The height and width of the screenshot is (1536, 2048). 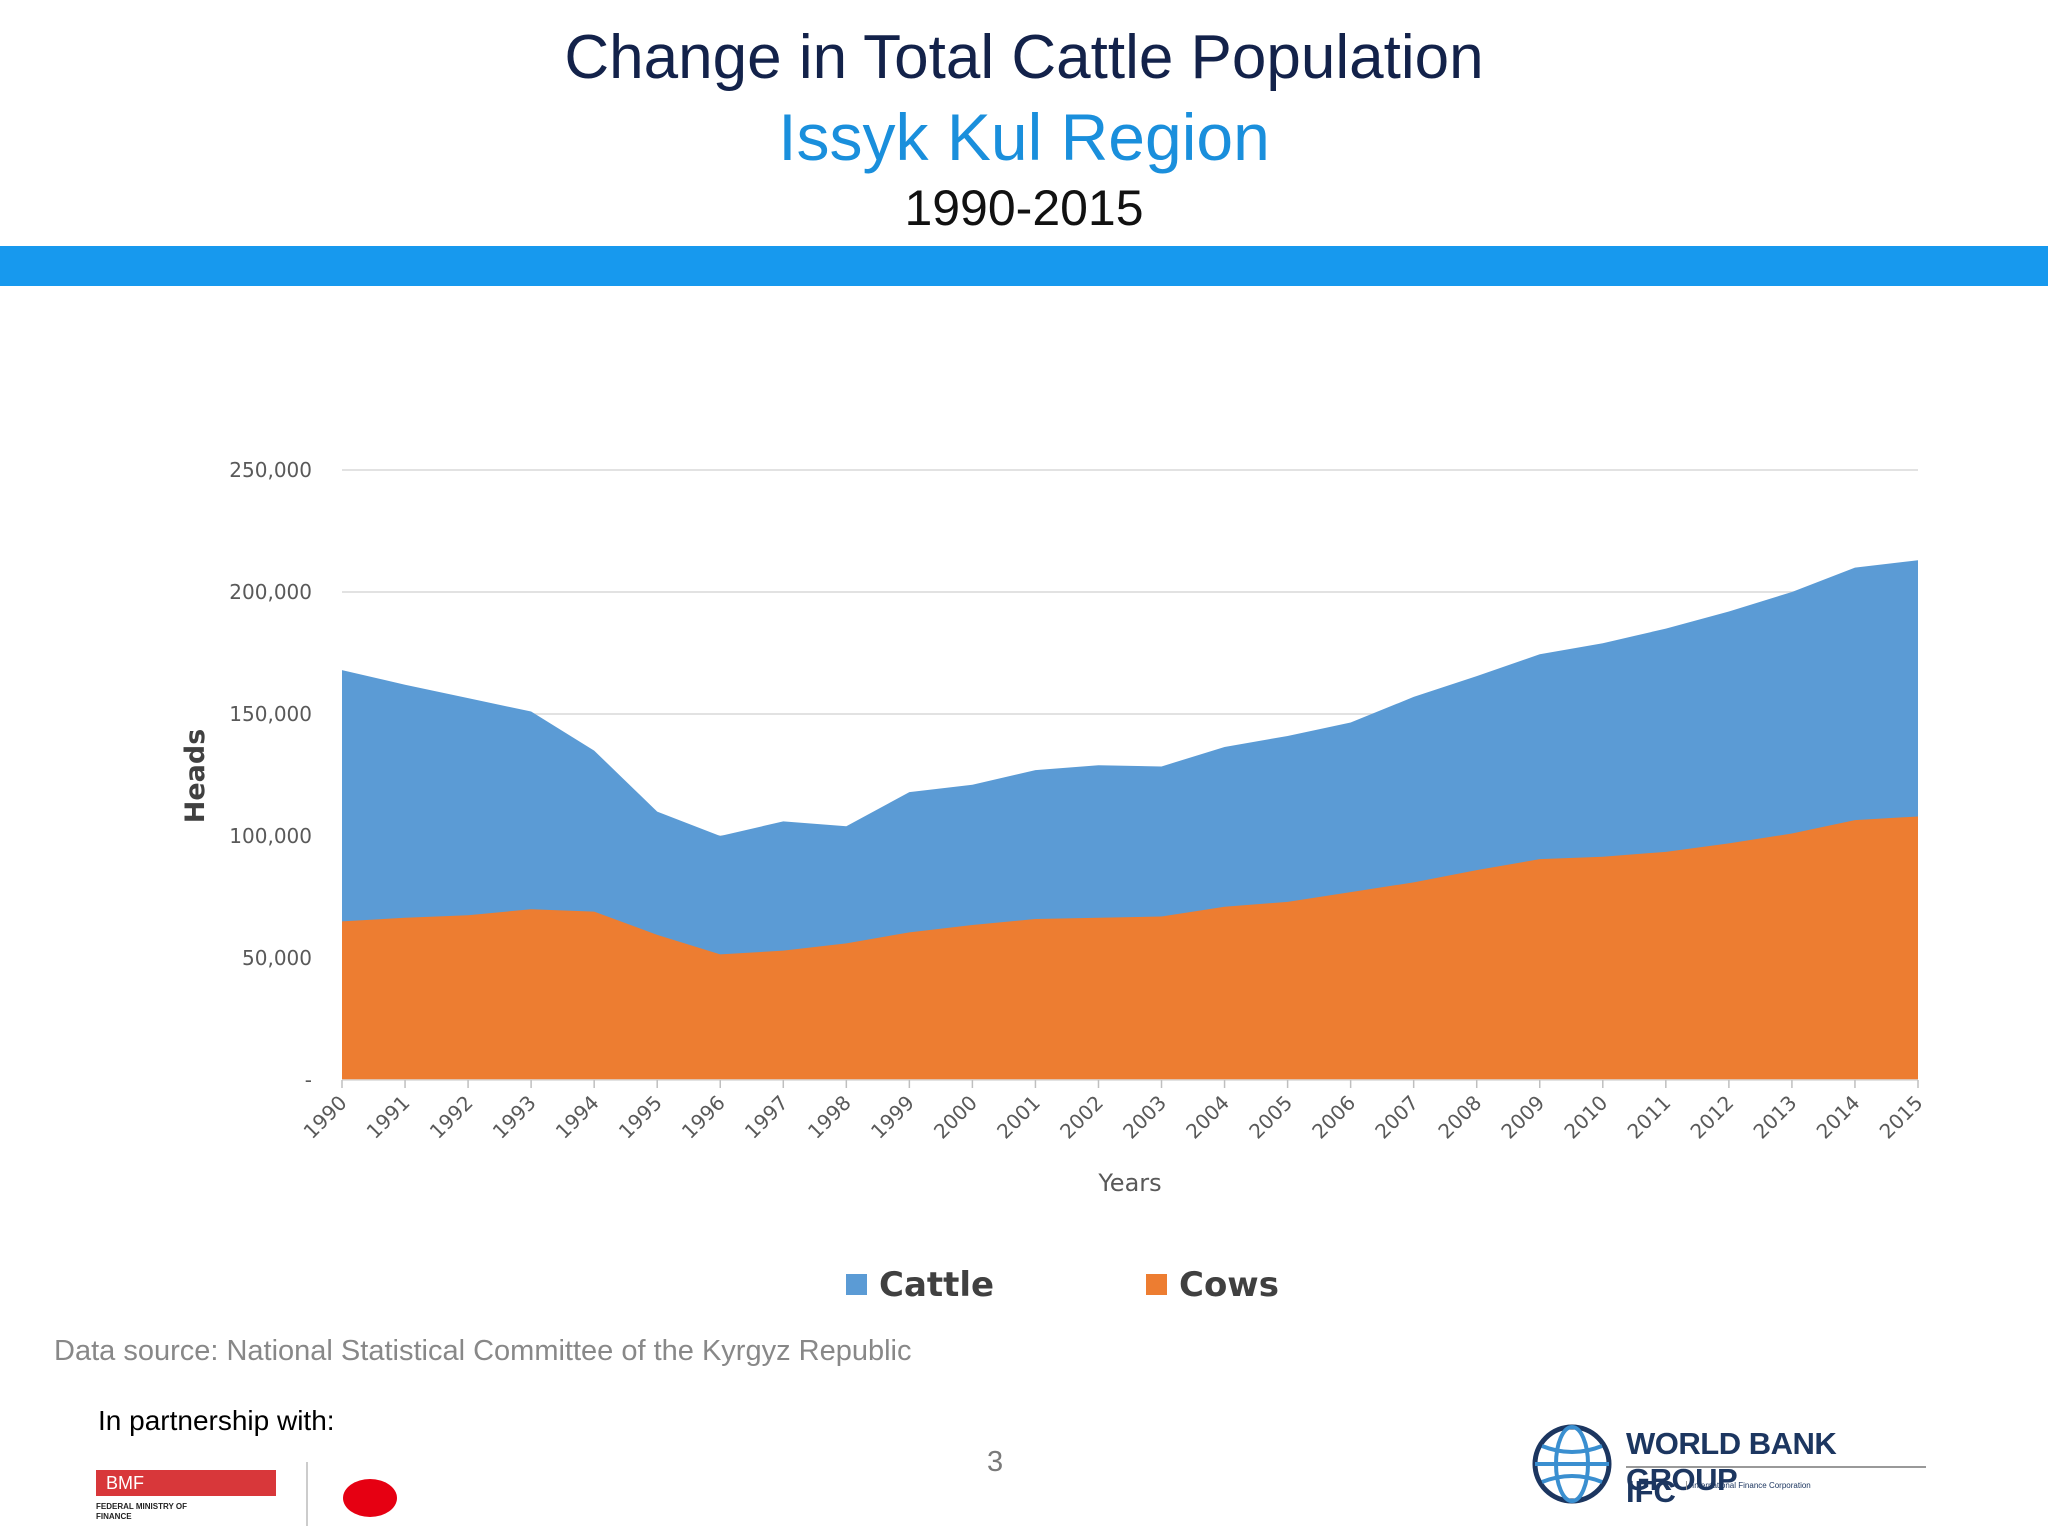 What do you see at coordinates (1270, 1117) in the screenshot?
I see `x-tick-label: 2005` at bounding box center [1270, 1117].